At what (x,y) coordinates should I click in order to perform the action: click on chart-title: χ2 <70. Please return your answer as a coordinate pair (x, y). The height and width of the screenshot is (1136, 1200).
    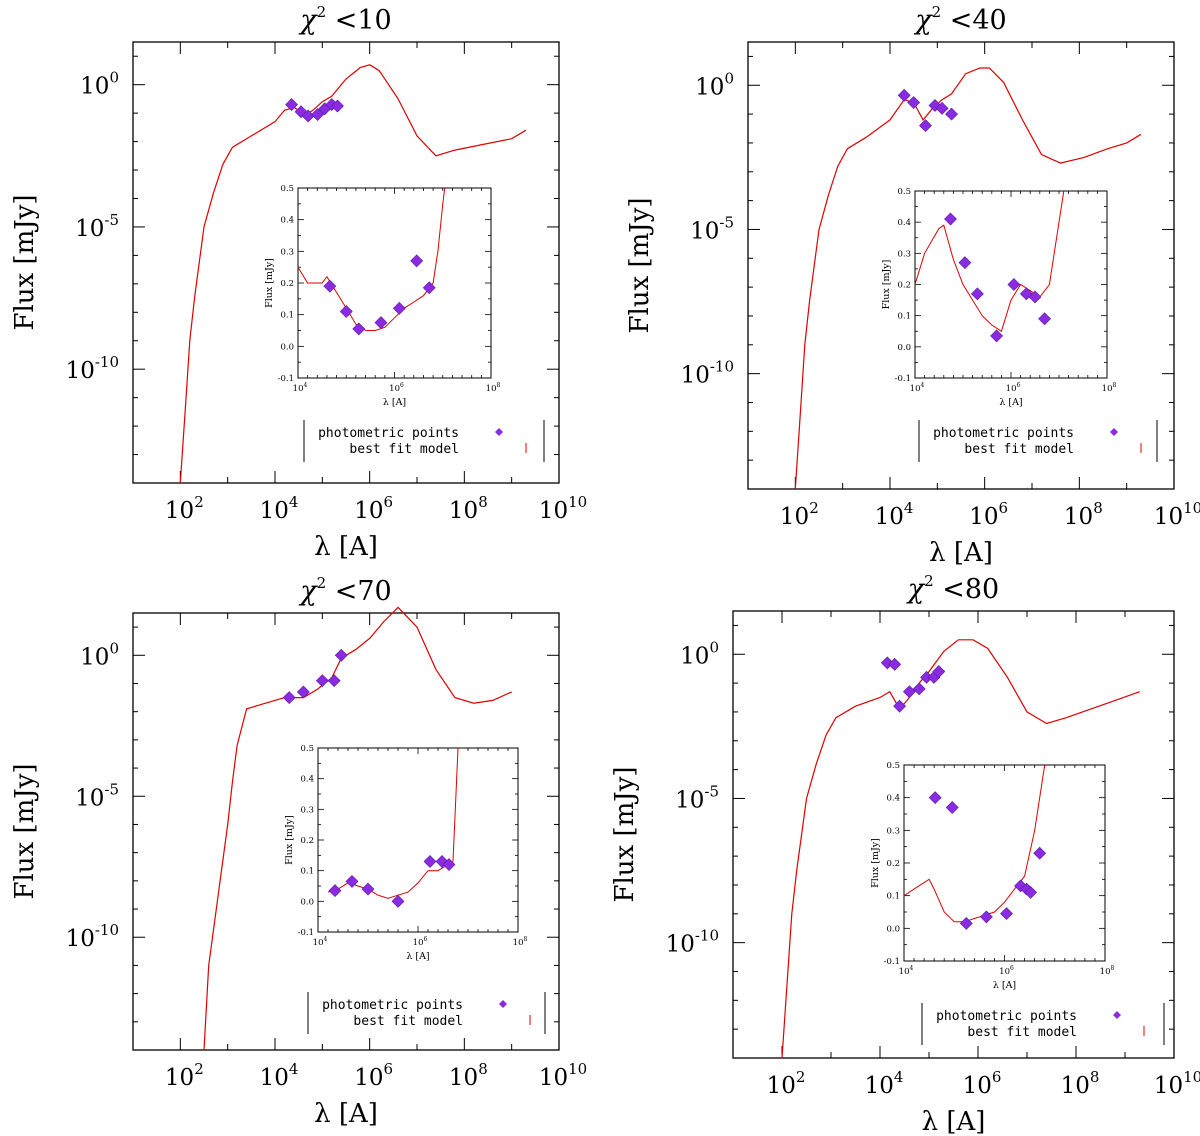
    Looking at the image, I should click on (344, 590).